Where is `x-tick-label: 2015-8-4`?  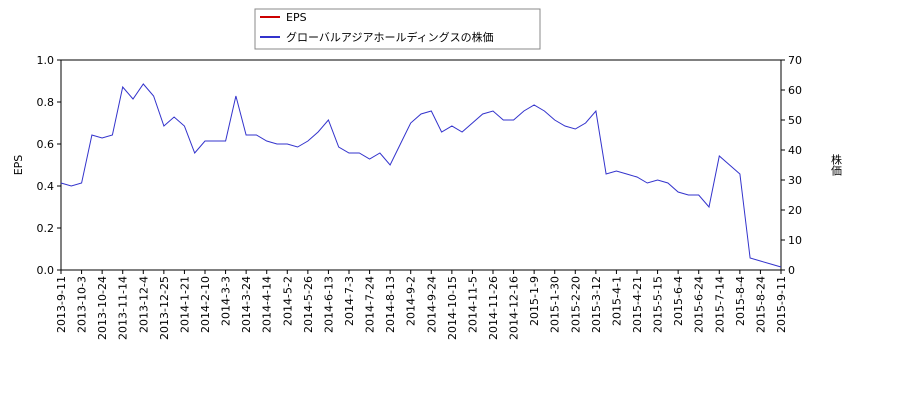
x-tick-label: 2015-8-4 is located at coordinates (740, 301).